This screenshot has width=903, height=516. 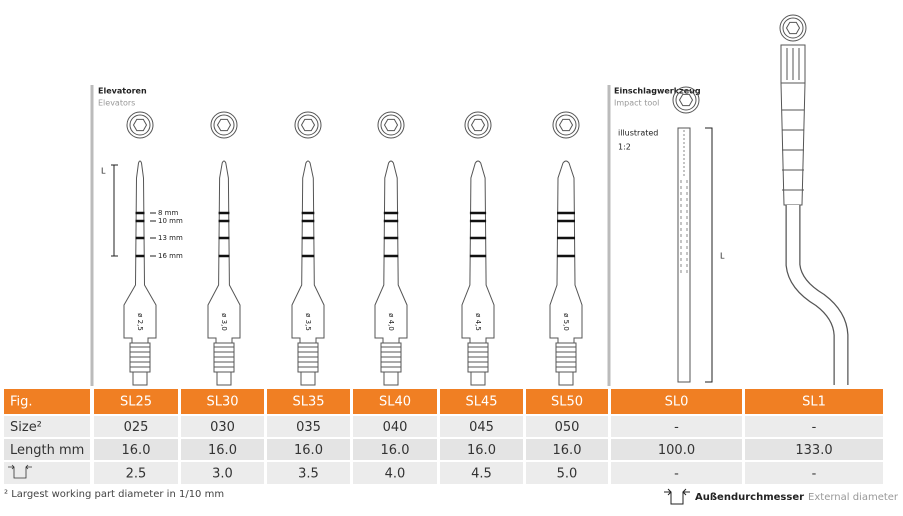 I want to click on legend: Außendurchmesser External diameter, so click(x=797, y=497).